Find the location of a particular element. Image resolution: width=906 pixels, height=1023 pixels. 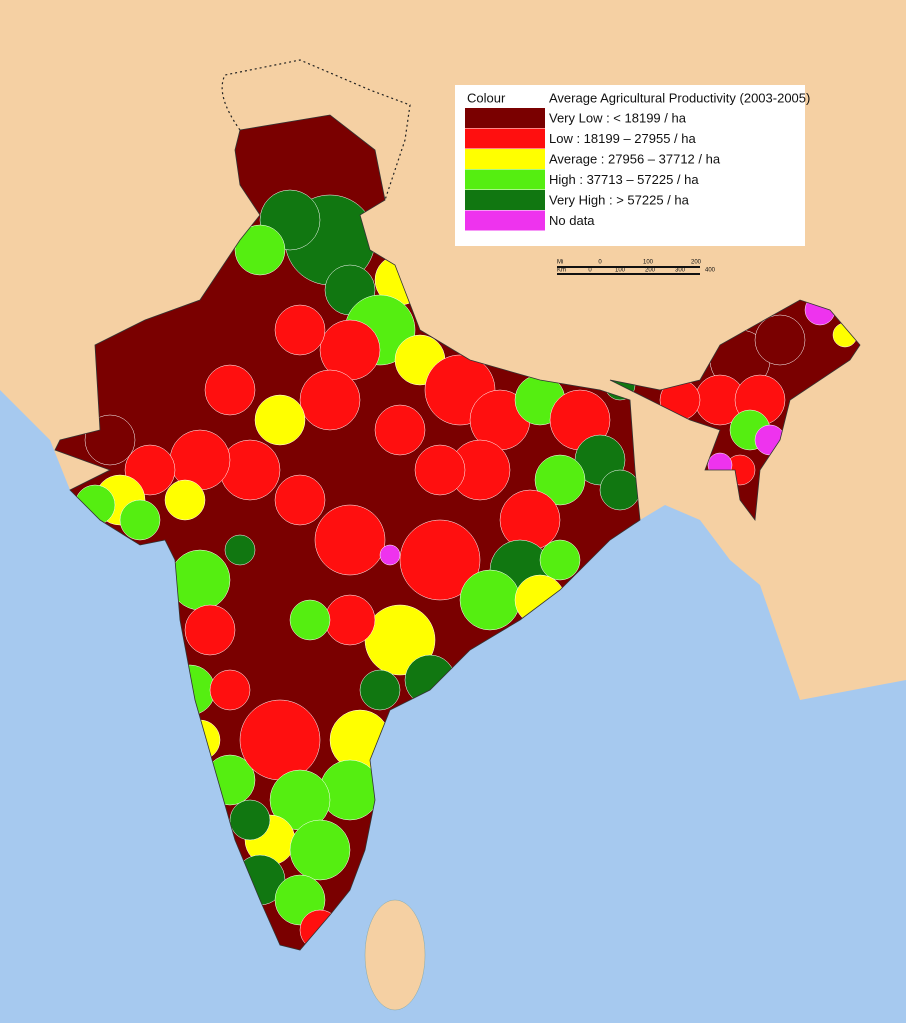

scale-unit: Mi is located at coordinates (560, 263).